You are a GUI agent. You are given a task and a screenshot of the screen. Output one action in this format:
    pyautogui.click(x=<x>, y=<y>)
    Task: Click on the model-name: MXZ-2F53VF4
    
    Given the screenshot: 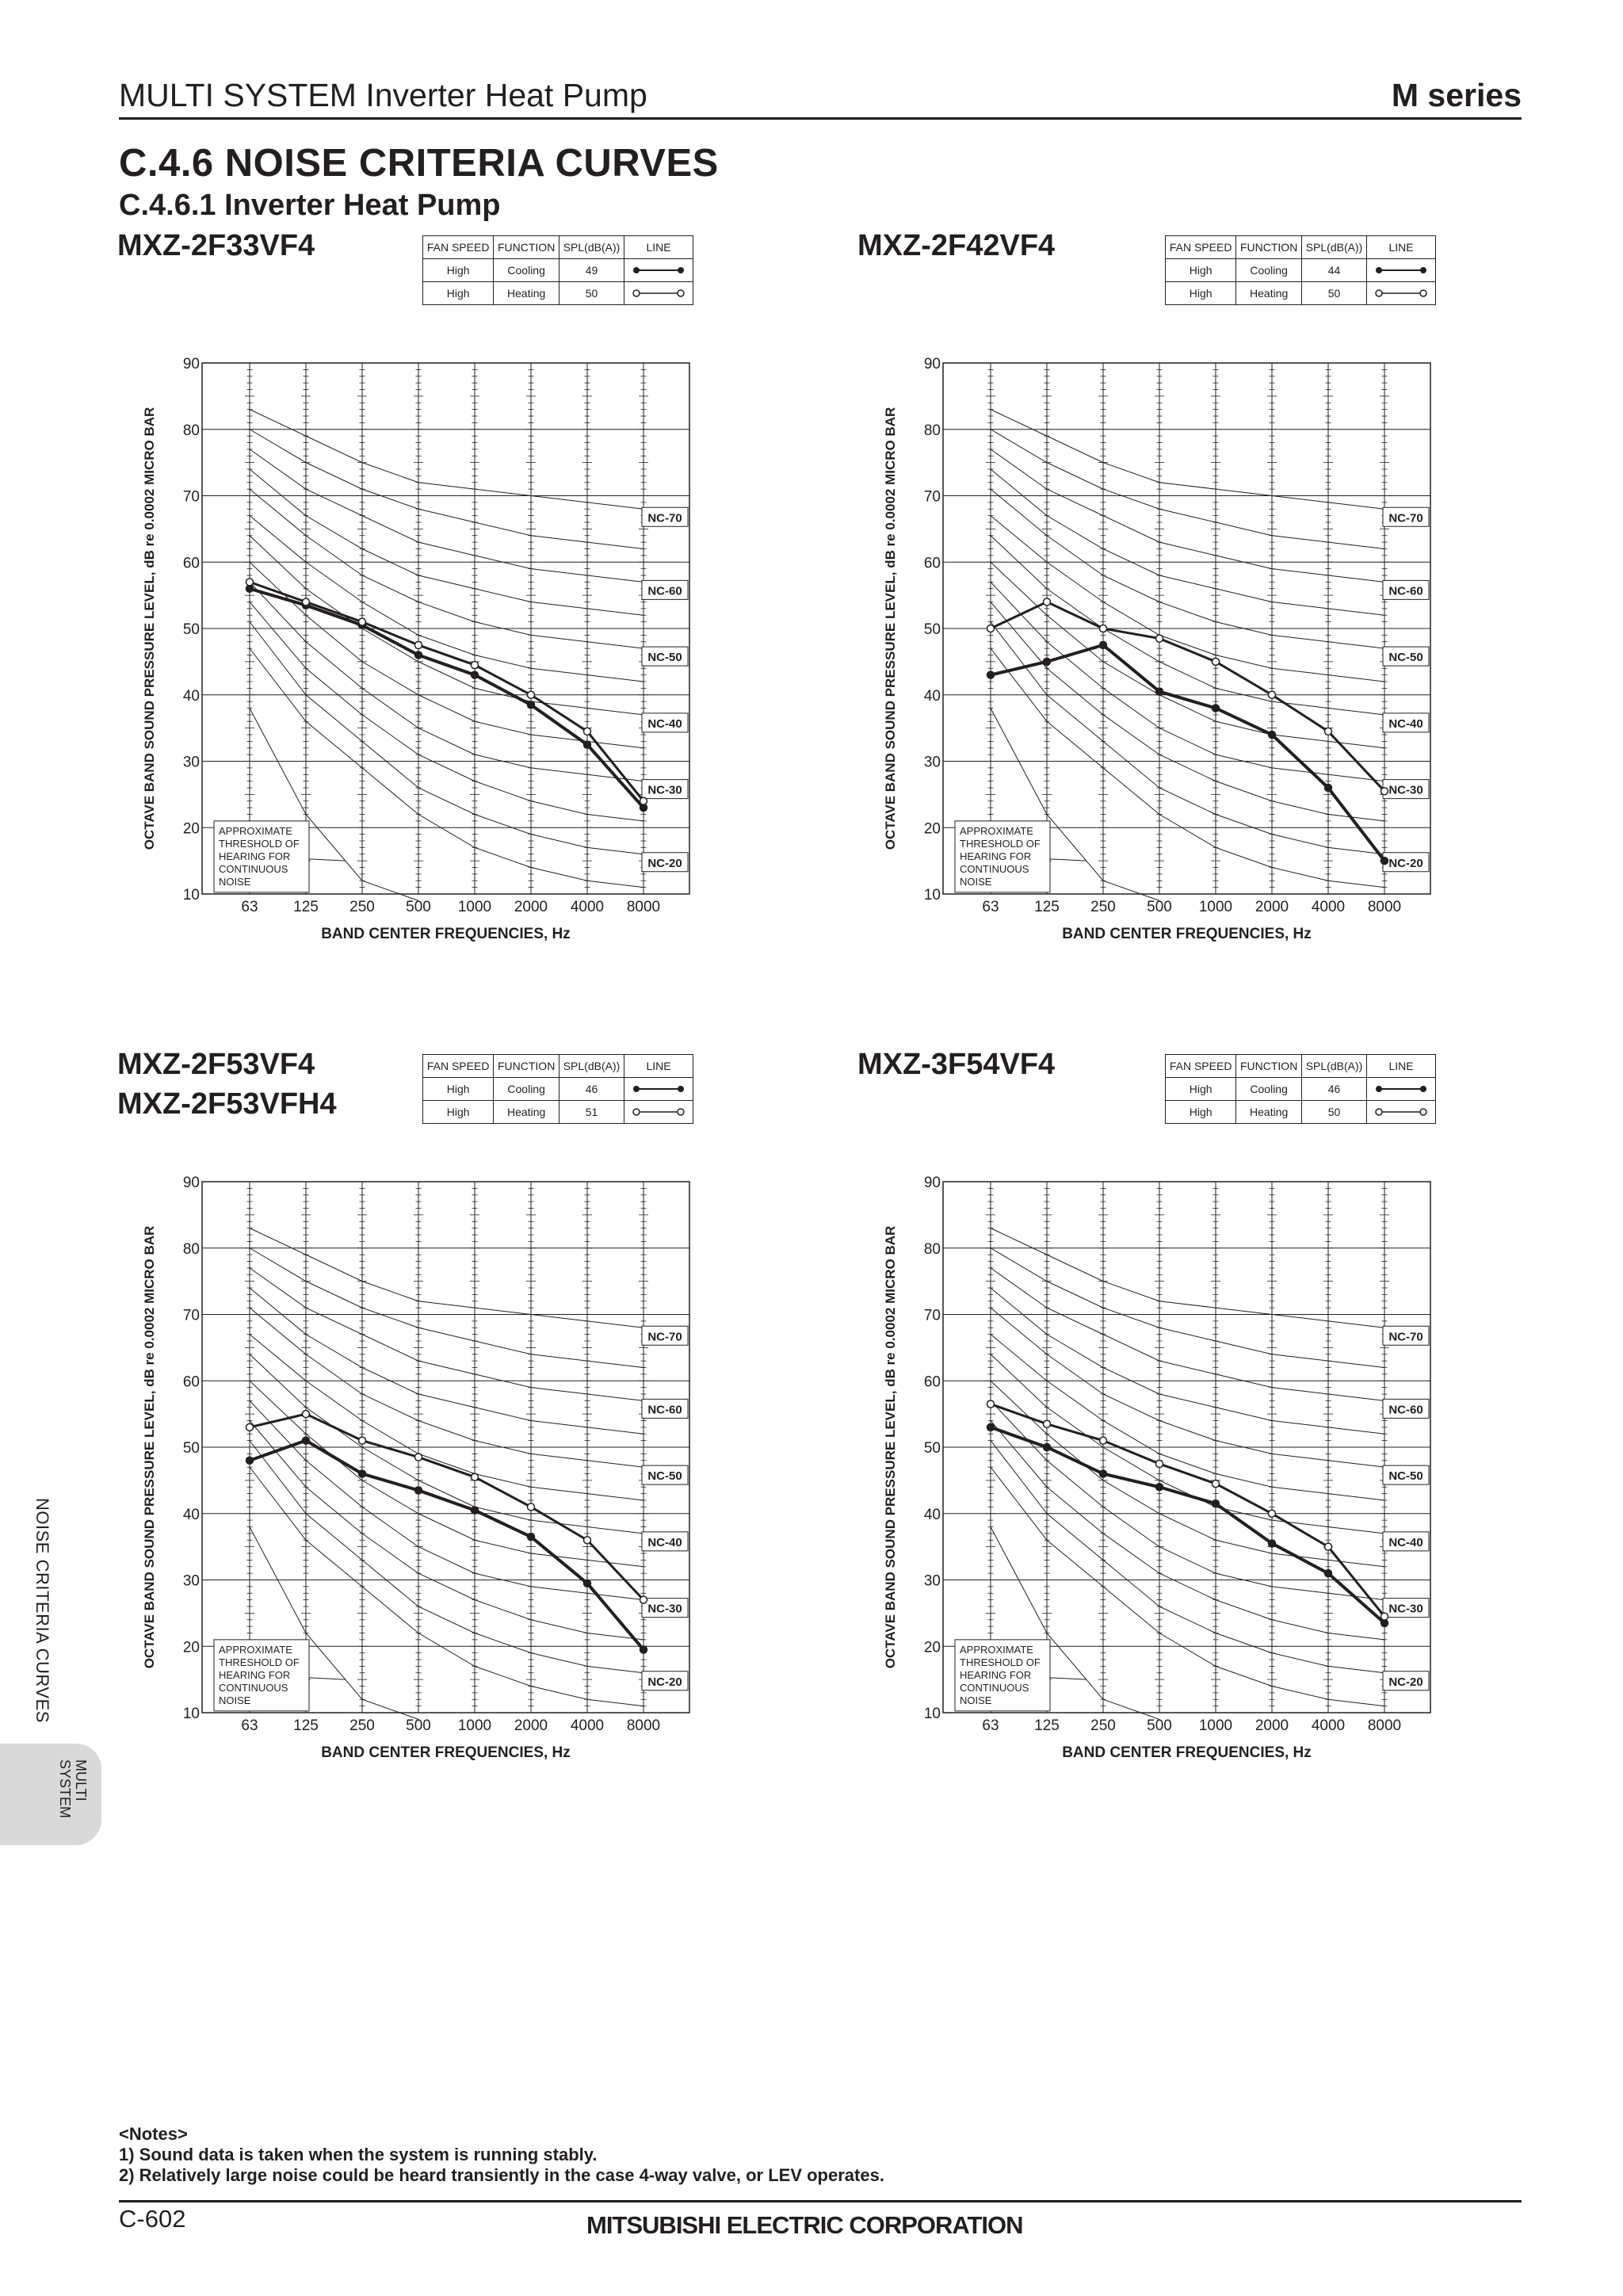 What is the action you would take?
    pyautogui.click(x=216, y=1064)
    